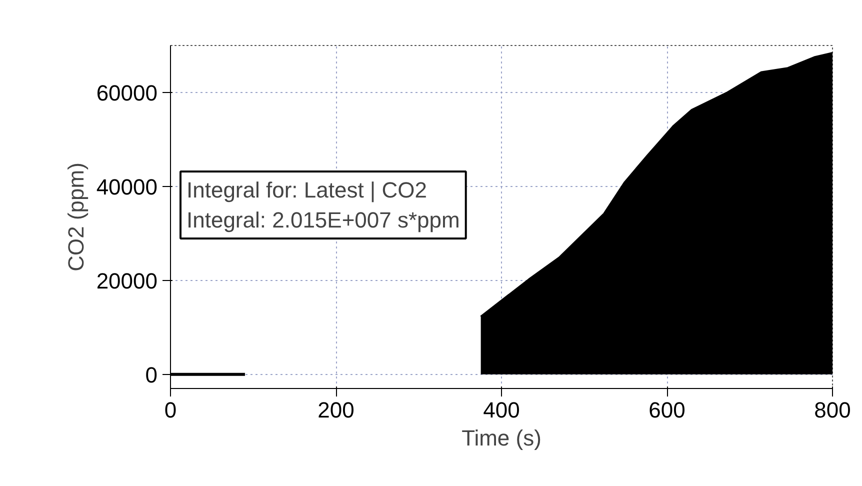  I want to click on annotation: Integral for: Latest | CO2, so click(306, 190).